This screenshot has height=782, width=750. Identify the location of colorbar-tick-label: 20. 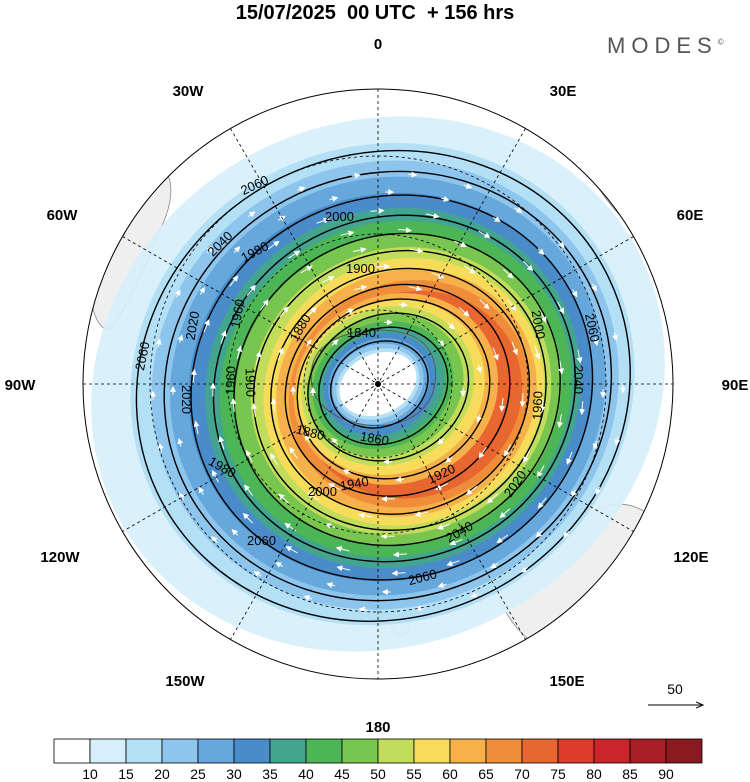
(162, 774).